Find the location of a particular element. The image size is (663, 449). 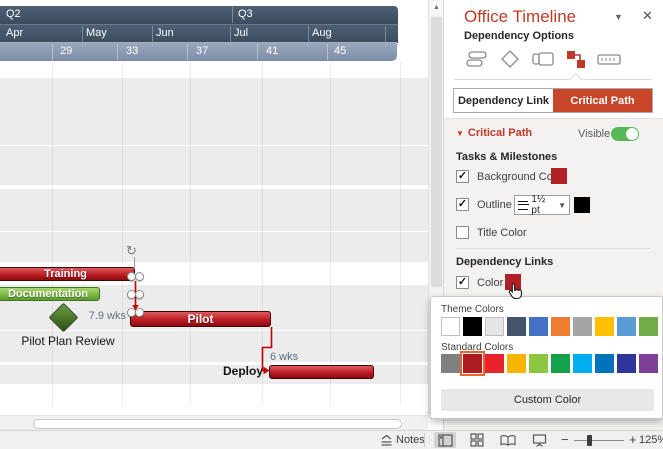

notes-icon is located at coordinates (386, 440).